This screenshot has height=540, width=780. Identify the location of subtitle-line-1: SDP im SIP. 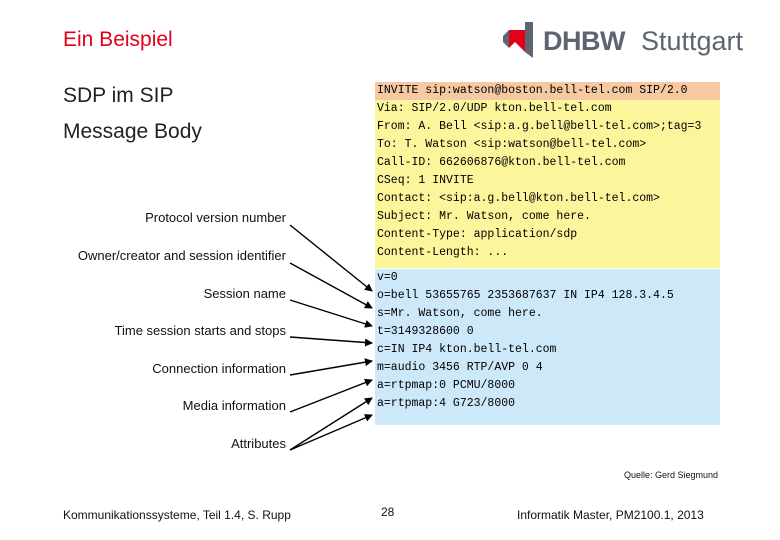
(118, 95).